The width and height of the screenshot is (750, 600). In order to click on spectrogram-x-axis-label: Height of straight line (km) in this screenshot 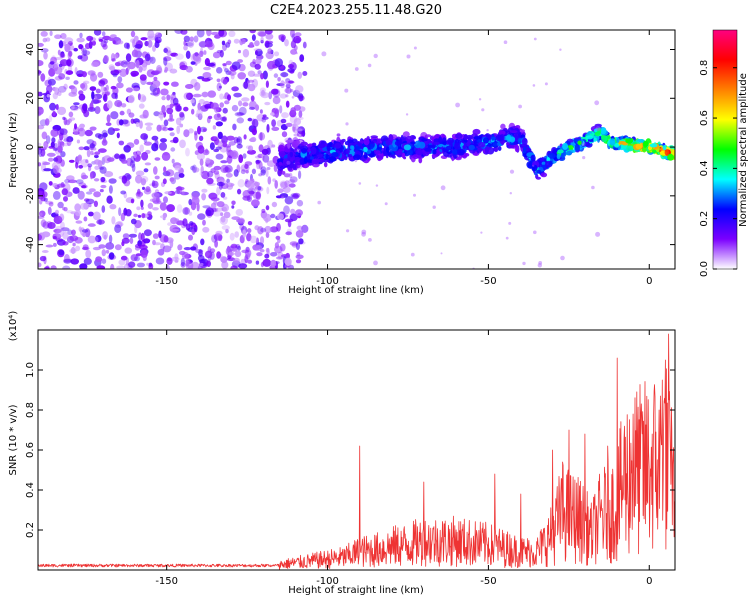, I will do `click(356, 290)`.